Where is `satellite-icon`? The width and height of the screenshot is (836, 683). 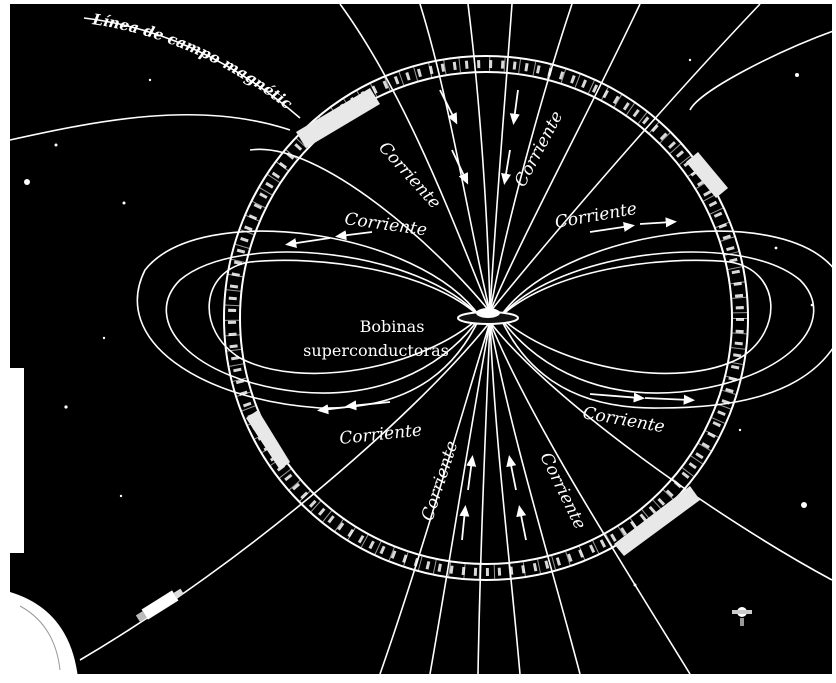
satellite-icon is located at coordinates (742, 616).